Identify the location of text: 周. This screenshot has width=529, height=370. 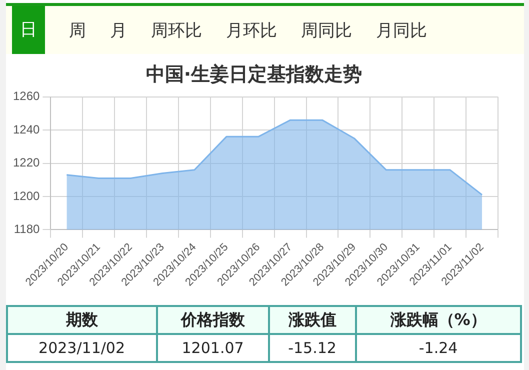
(77, 31).